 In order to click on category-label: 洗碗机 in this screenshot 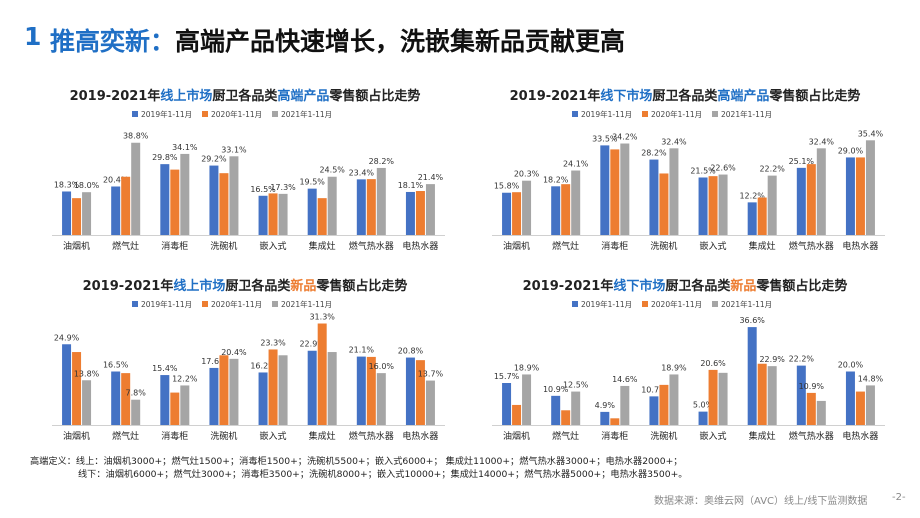, I will do `click(223, 436)`.